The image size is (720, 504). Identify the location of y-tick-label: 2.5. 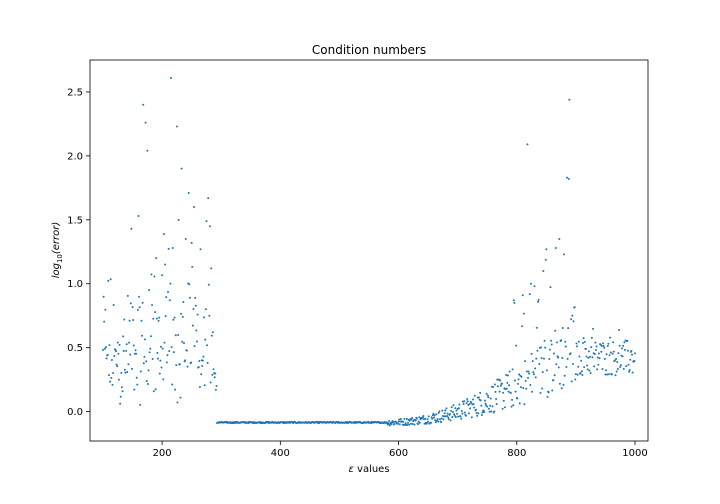
(75, 92).